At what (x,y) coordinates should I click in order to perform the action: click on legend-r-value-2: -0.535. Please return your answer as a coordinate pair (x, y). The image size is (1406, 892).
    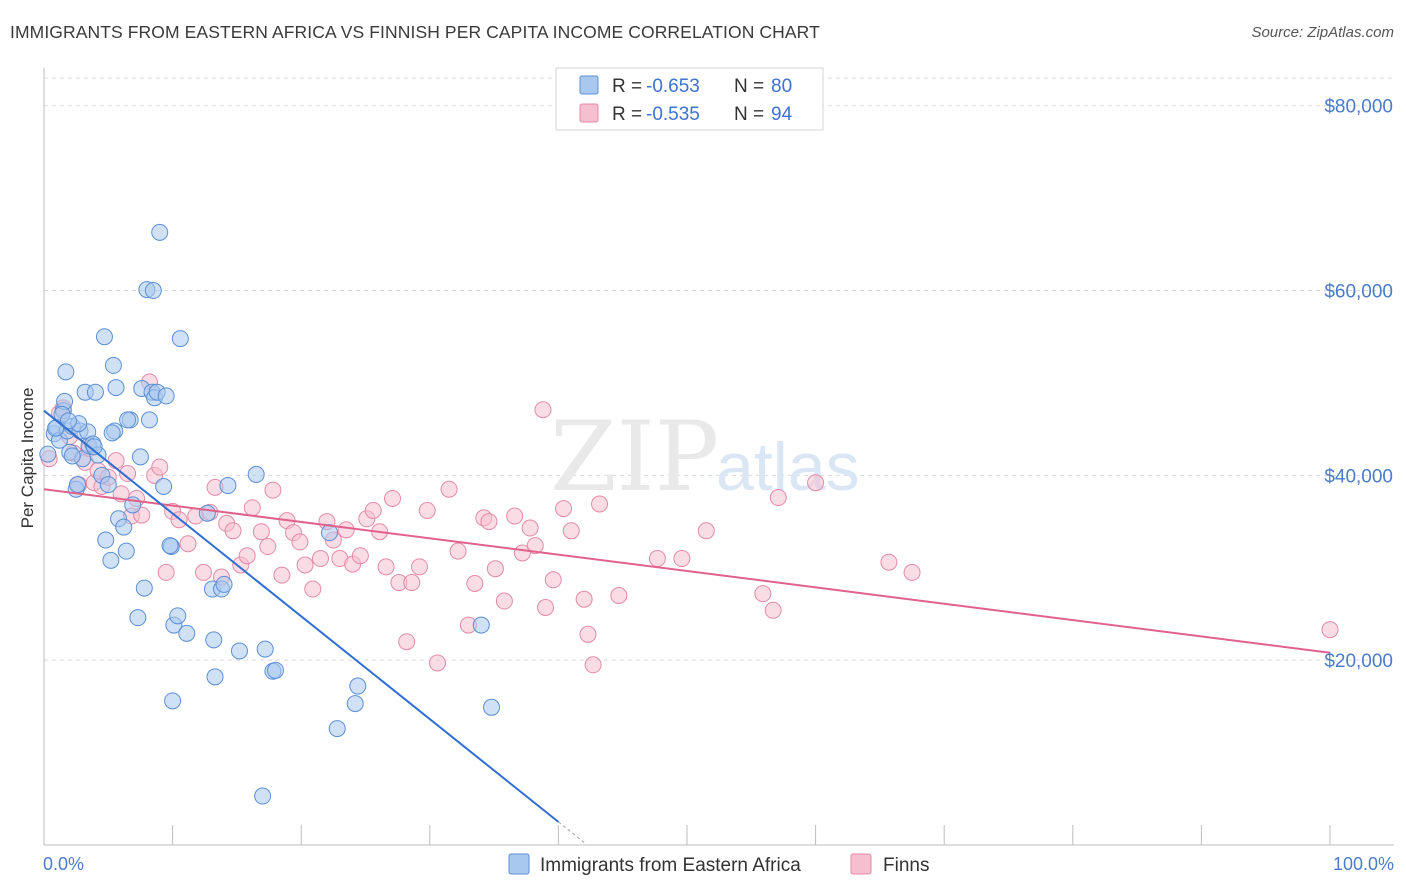
    Looking at the image, I should click on (673, 114).